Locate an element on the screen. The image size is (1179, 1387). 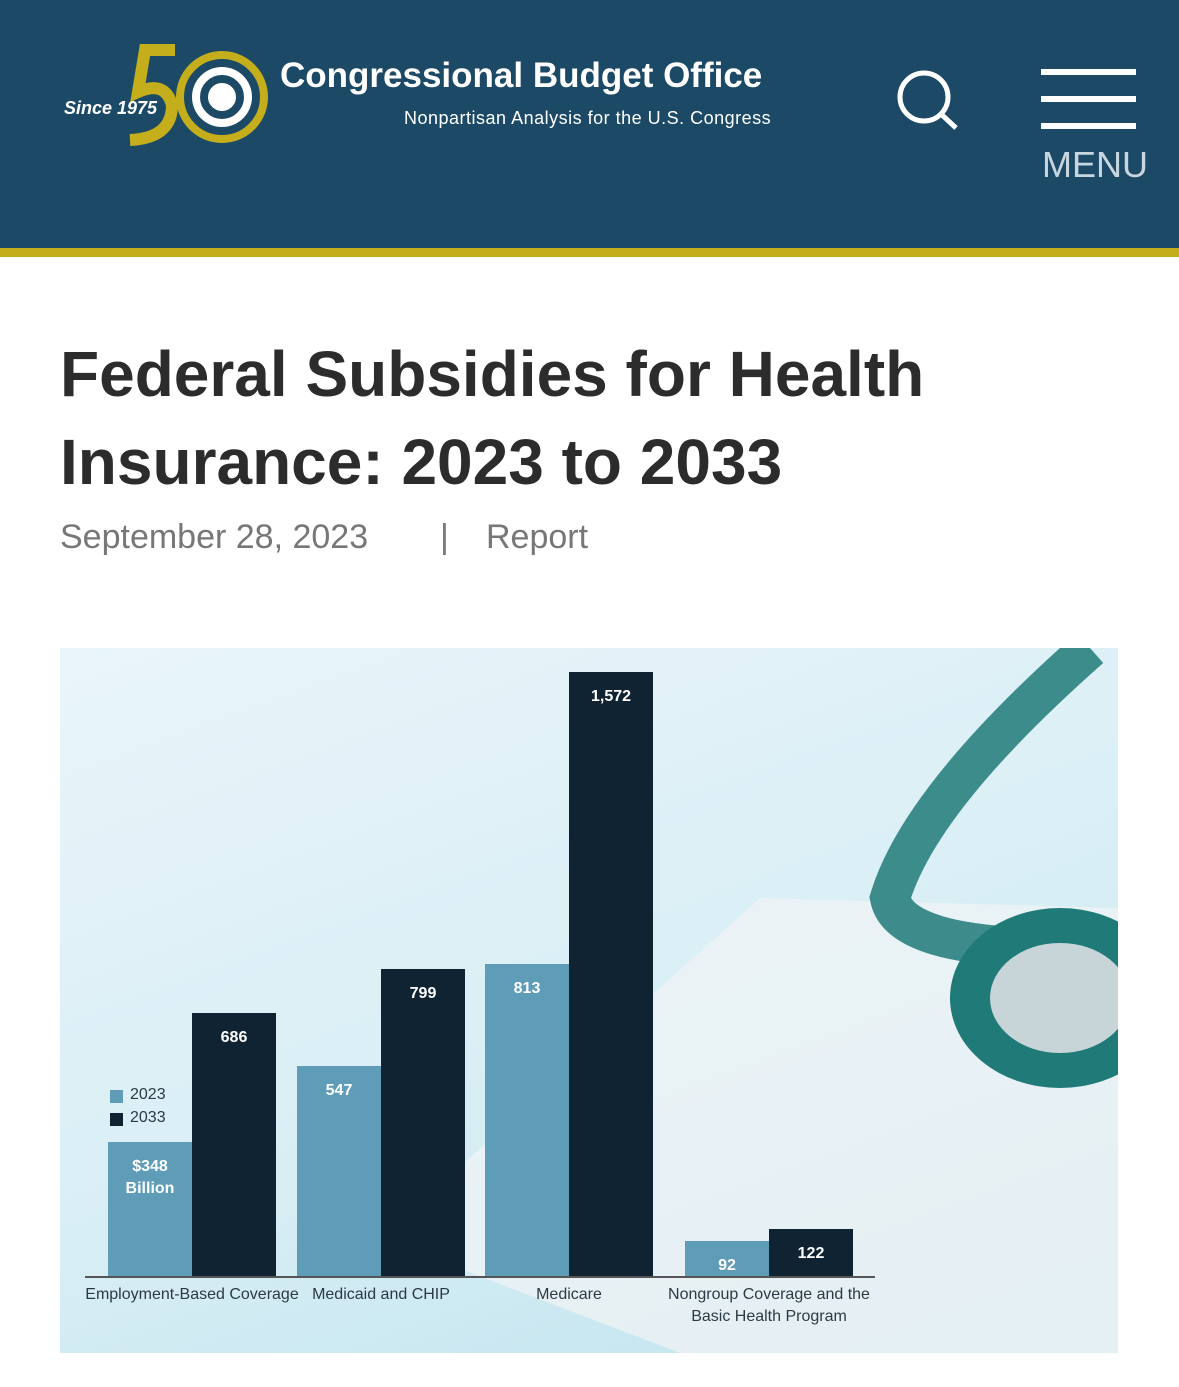
bar-value-label: $348 Billion is located at coordinates (150, 1178).